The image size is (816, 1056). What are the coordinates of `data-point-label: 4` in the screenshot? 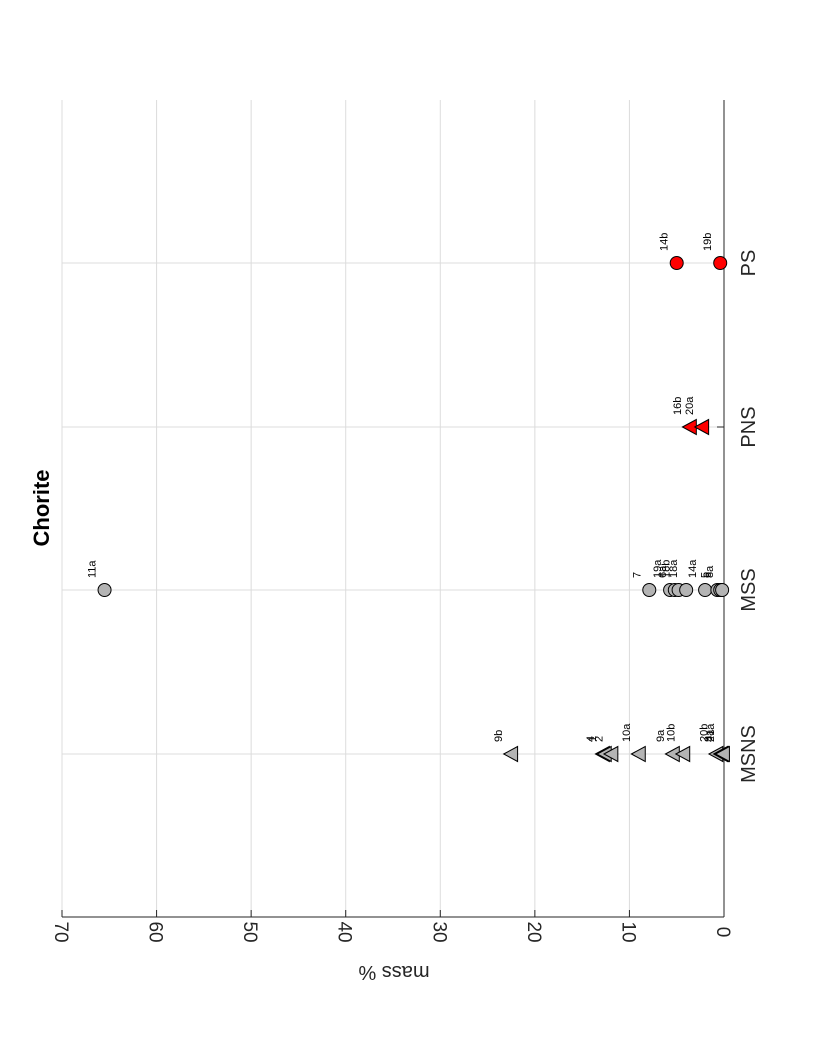 It's located at (591, 739).